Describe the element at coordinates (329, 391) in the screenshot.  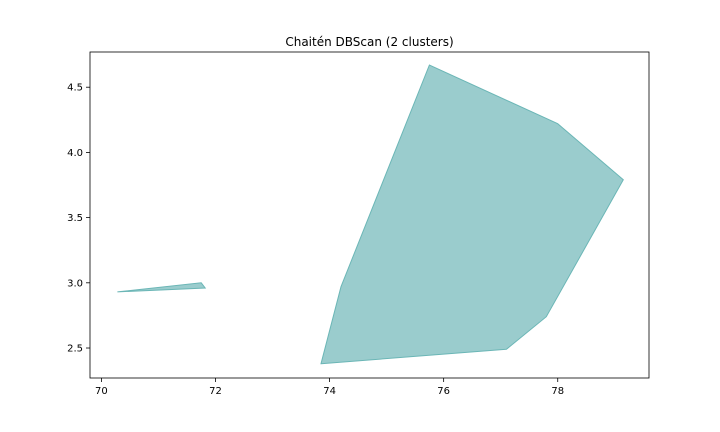
I see `x-tick-label: 74` at that location.